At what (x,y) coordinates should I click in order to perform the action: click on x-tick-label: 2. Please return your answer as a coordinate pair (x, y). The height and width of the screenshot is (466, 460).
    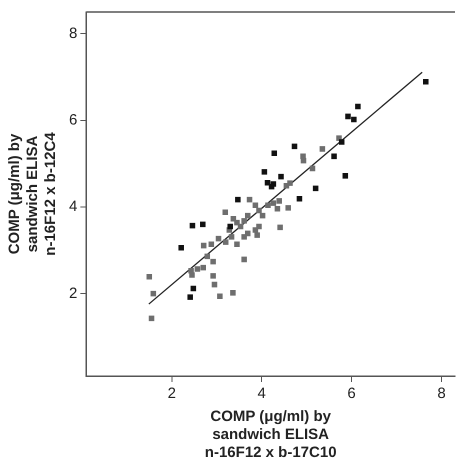
    Looking at the image, I should click on (172, 393).